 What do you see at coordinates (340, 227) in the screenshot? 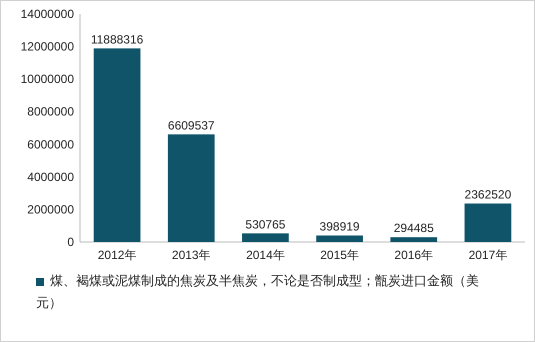
I see `data-label: 398919` at bounding box center [340, 227].